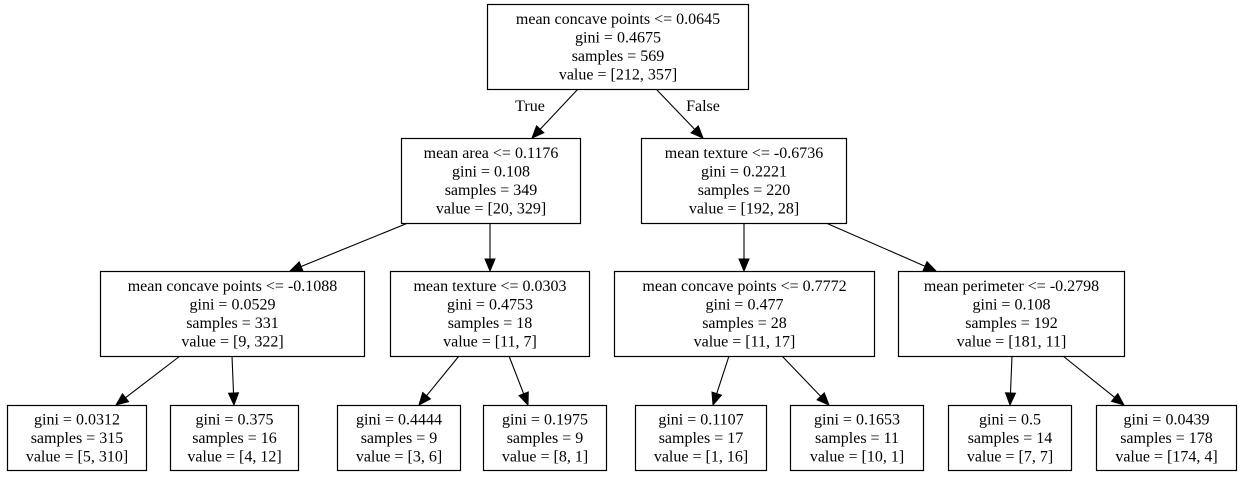 The image size is (1241, 477). Describe the element at coordinates (744, 172) in the screenshot. I see `node-text-line: gini = 0.2221` at that location.